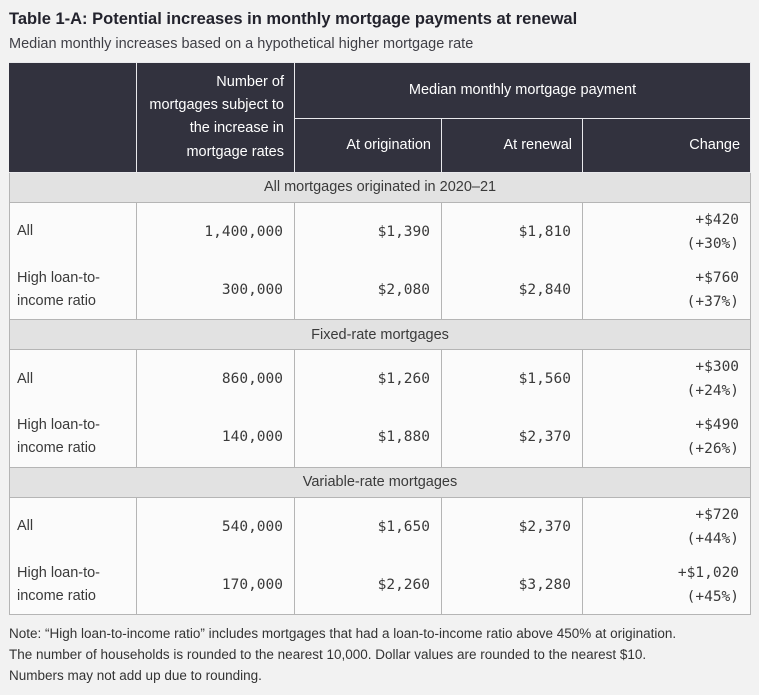 The width and height of the screenshot is (759, 695). I want to click on cell-change: +$300 (+24%), so click(666, 379).